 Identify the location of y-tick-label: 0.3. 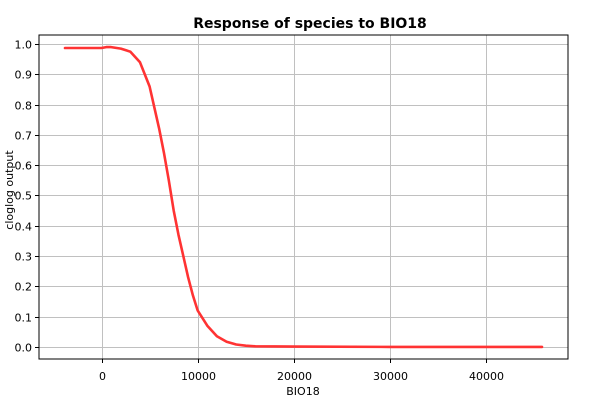
(24, 257).